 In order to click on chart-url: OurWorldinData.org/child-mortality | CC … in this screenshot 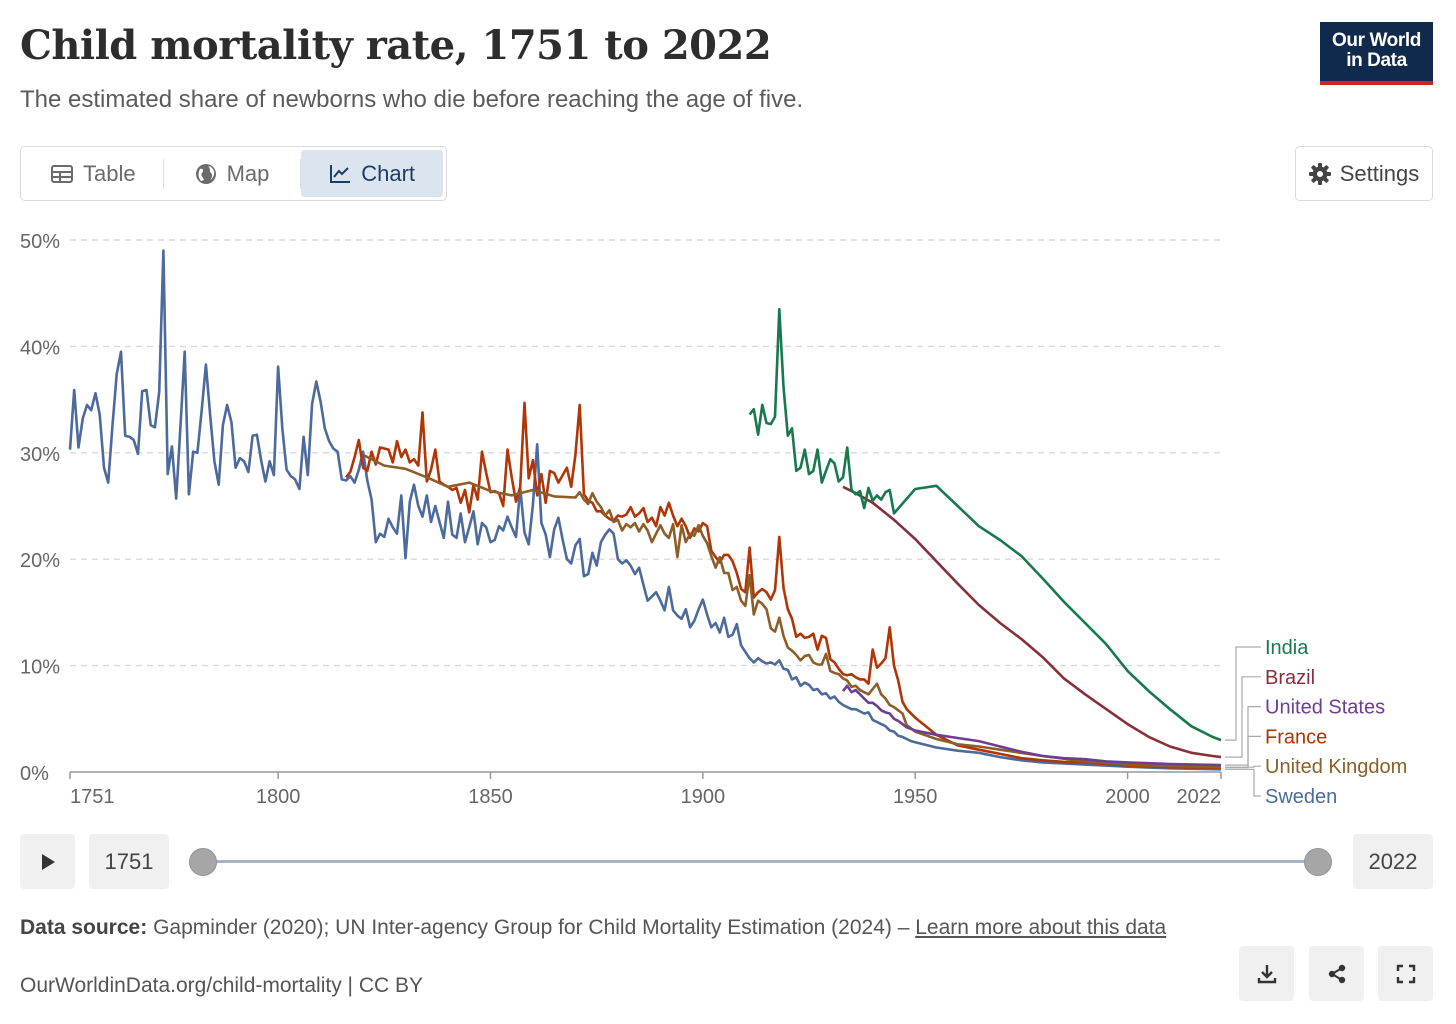, I will do `click(222, 985)`.